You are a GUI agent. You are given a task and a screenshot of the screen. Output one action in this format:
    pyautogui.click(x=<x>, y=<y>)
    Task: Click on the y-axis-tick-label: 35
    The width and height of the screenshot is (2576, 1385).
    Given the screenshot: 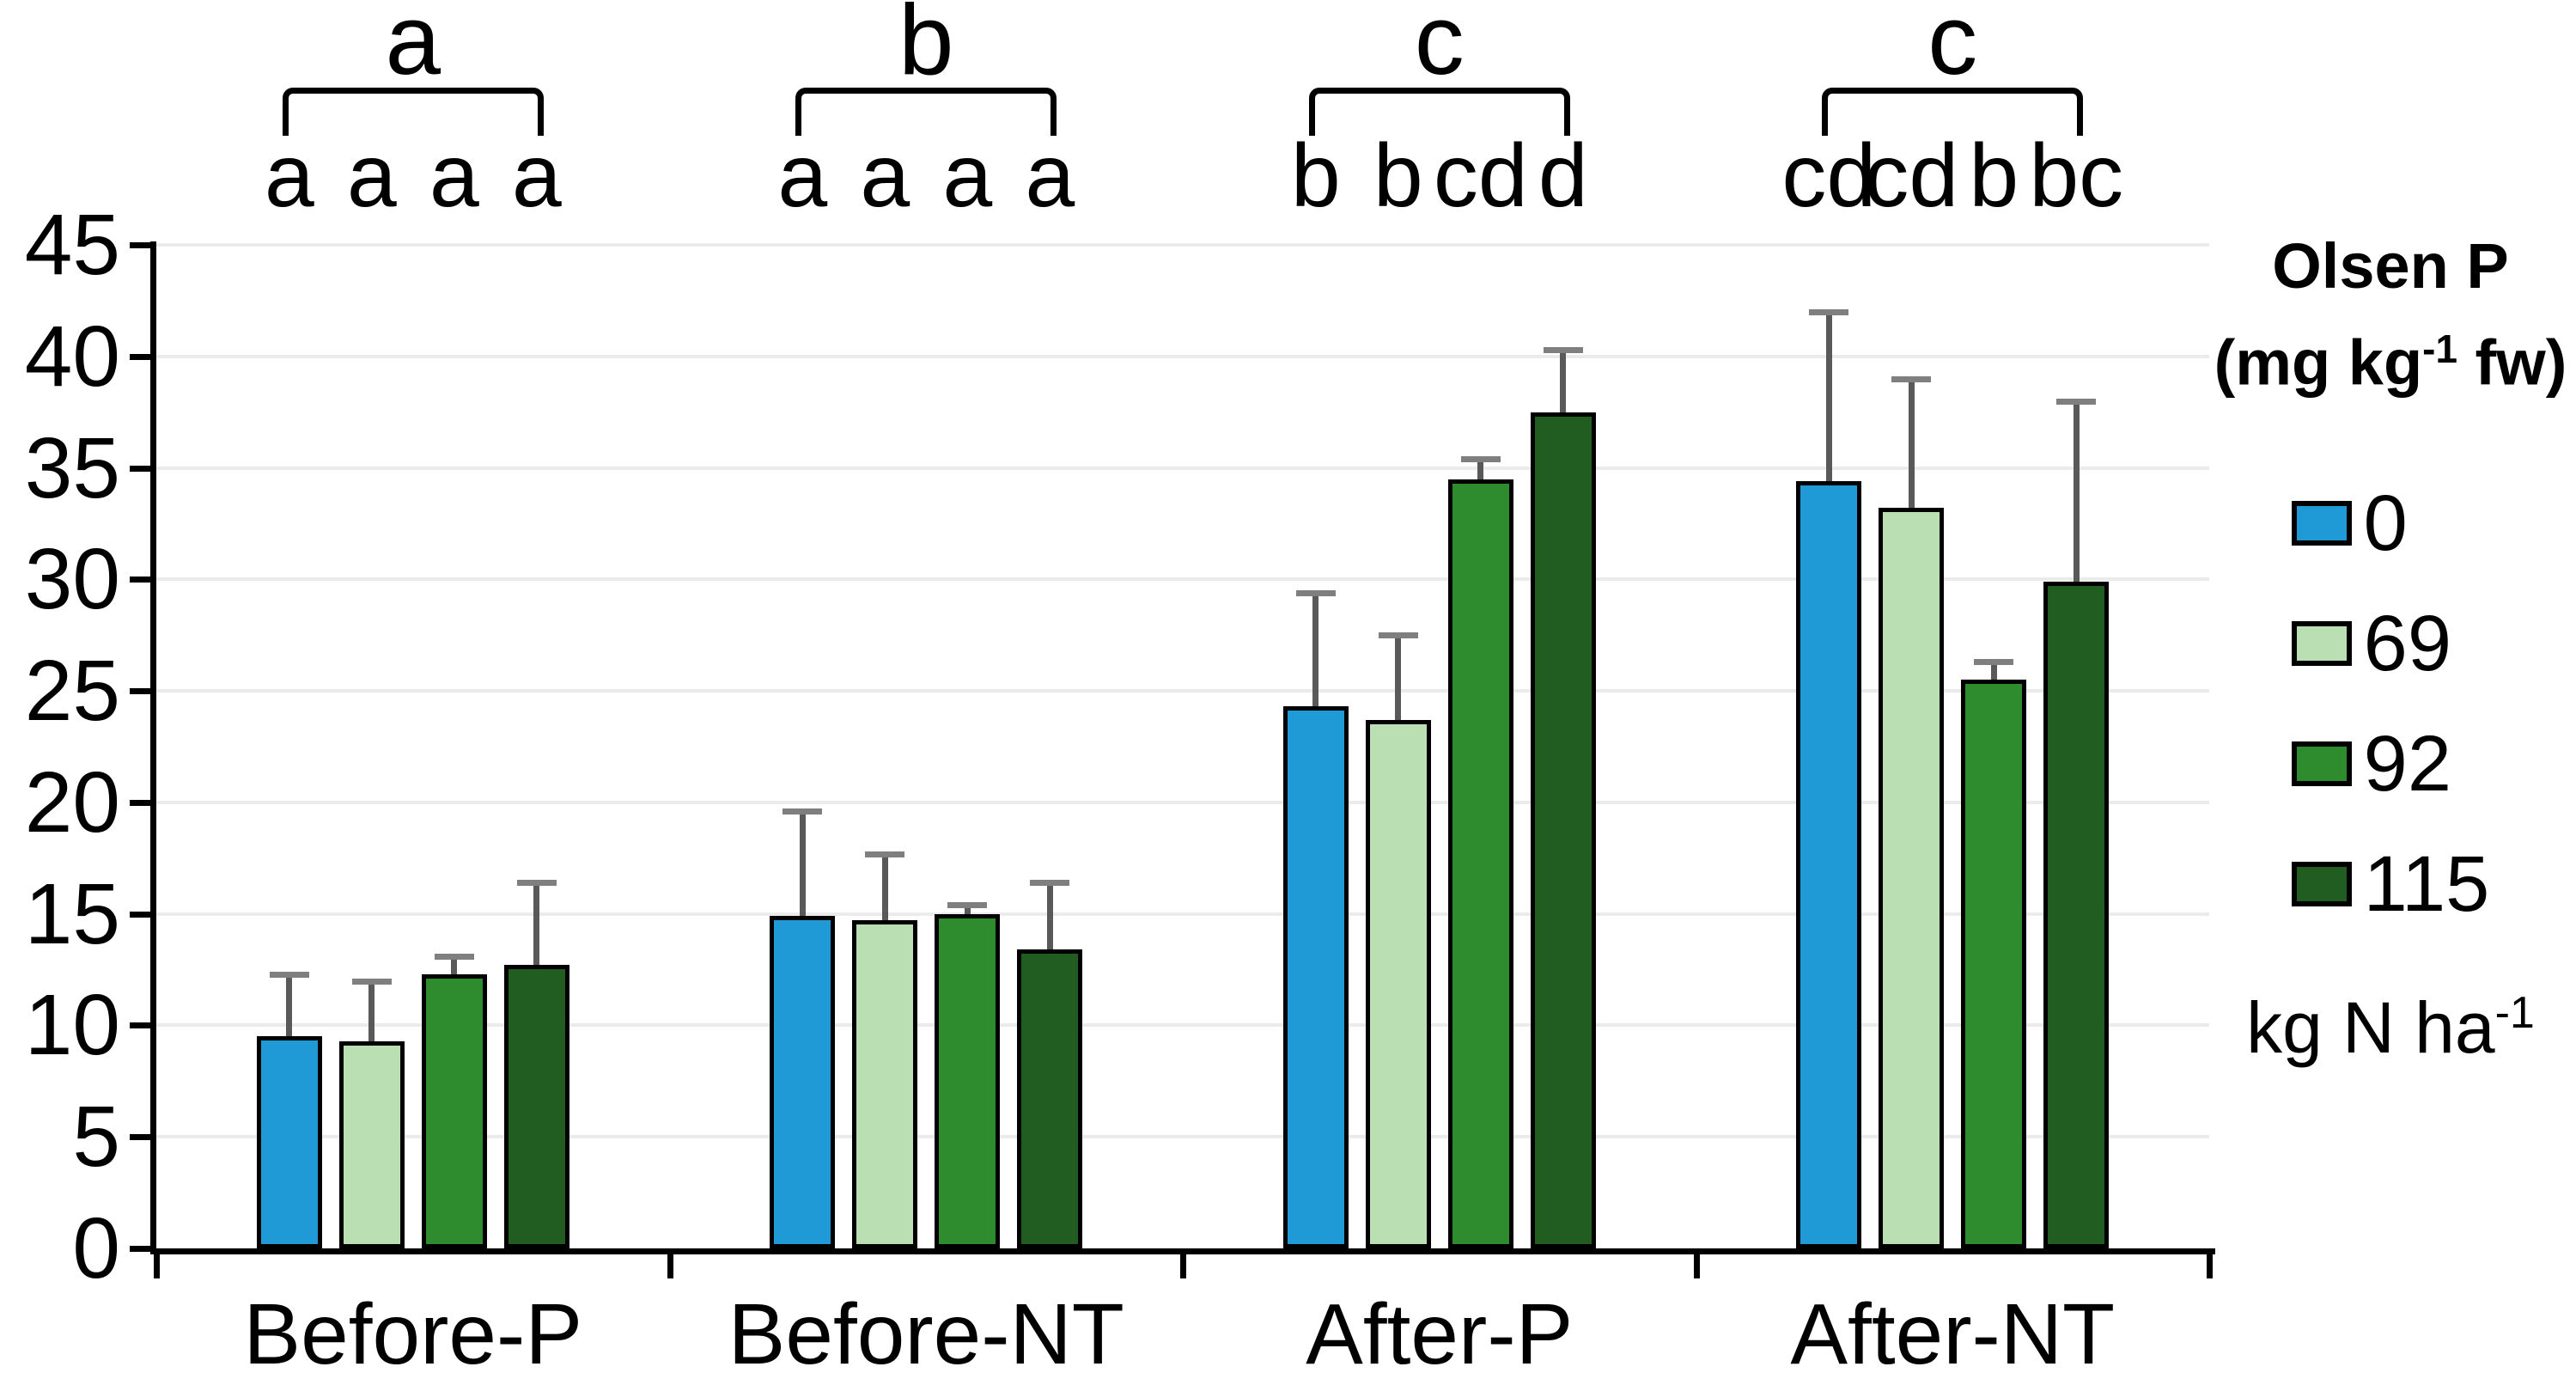 What is the action you would take?
    pyautogui.click(x=72, y=468)
    